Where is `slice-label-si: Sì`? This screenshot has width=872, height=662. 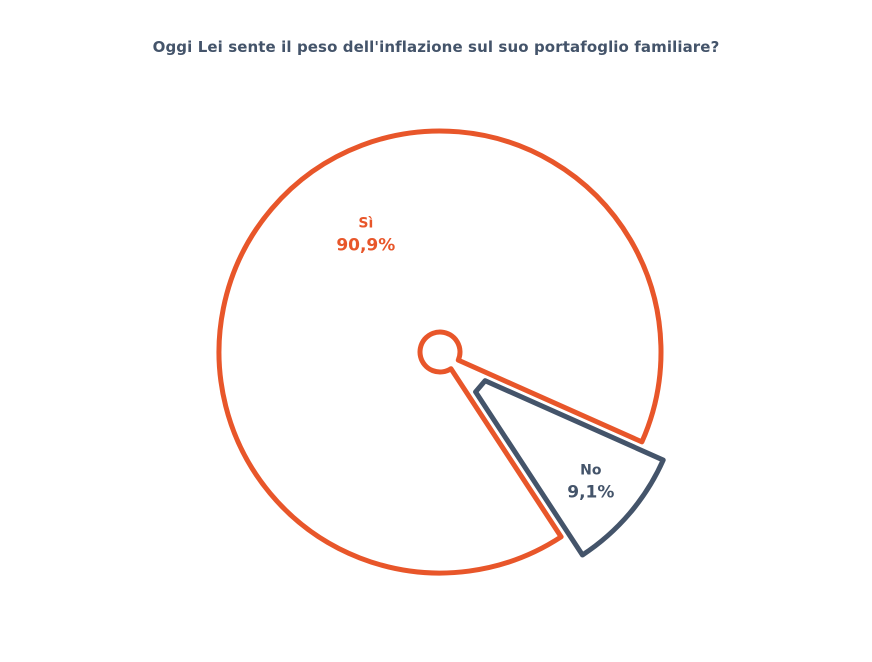 slice-label-si: Sì is located at coordinates (365, 223).